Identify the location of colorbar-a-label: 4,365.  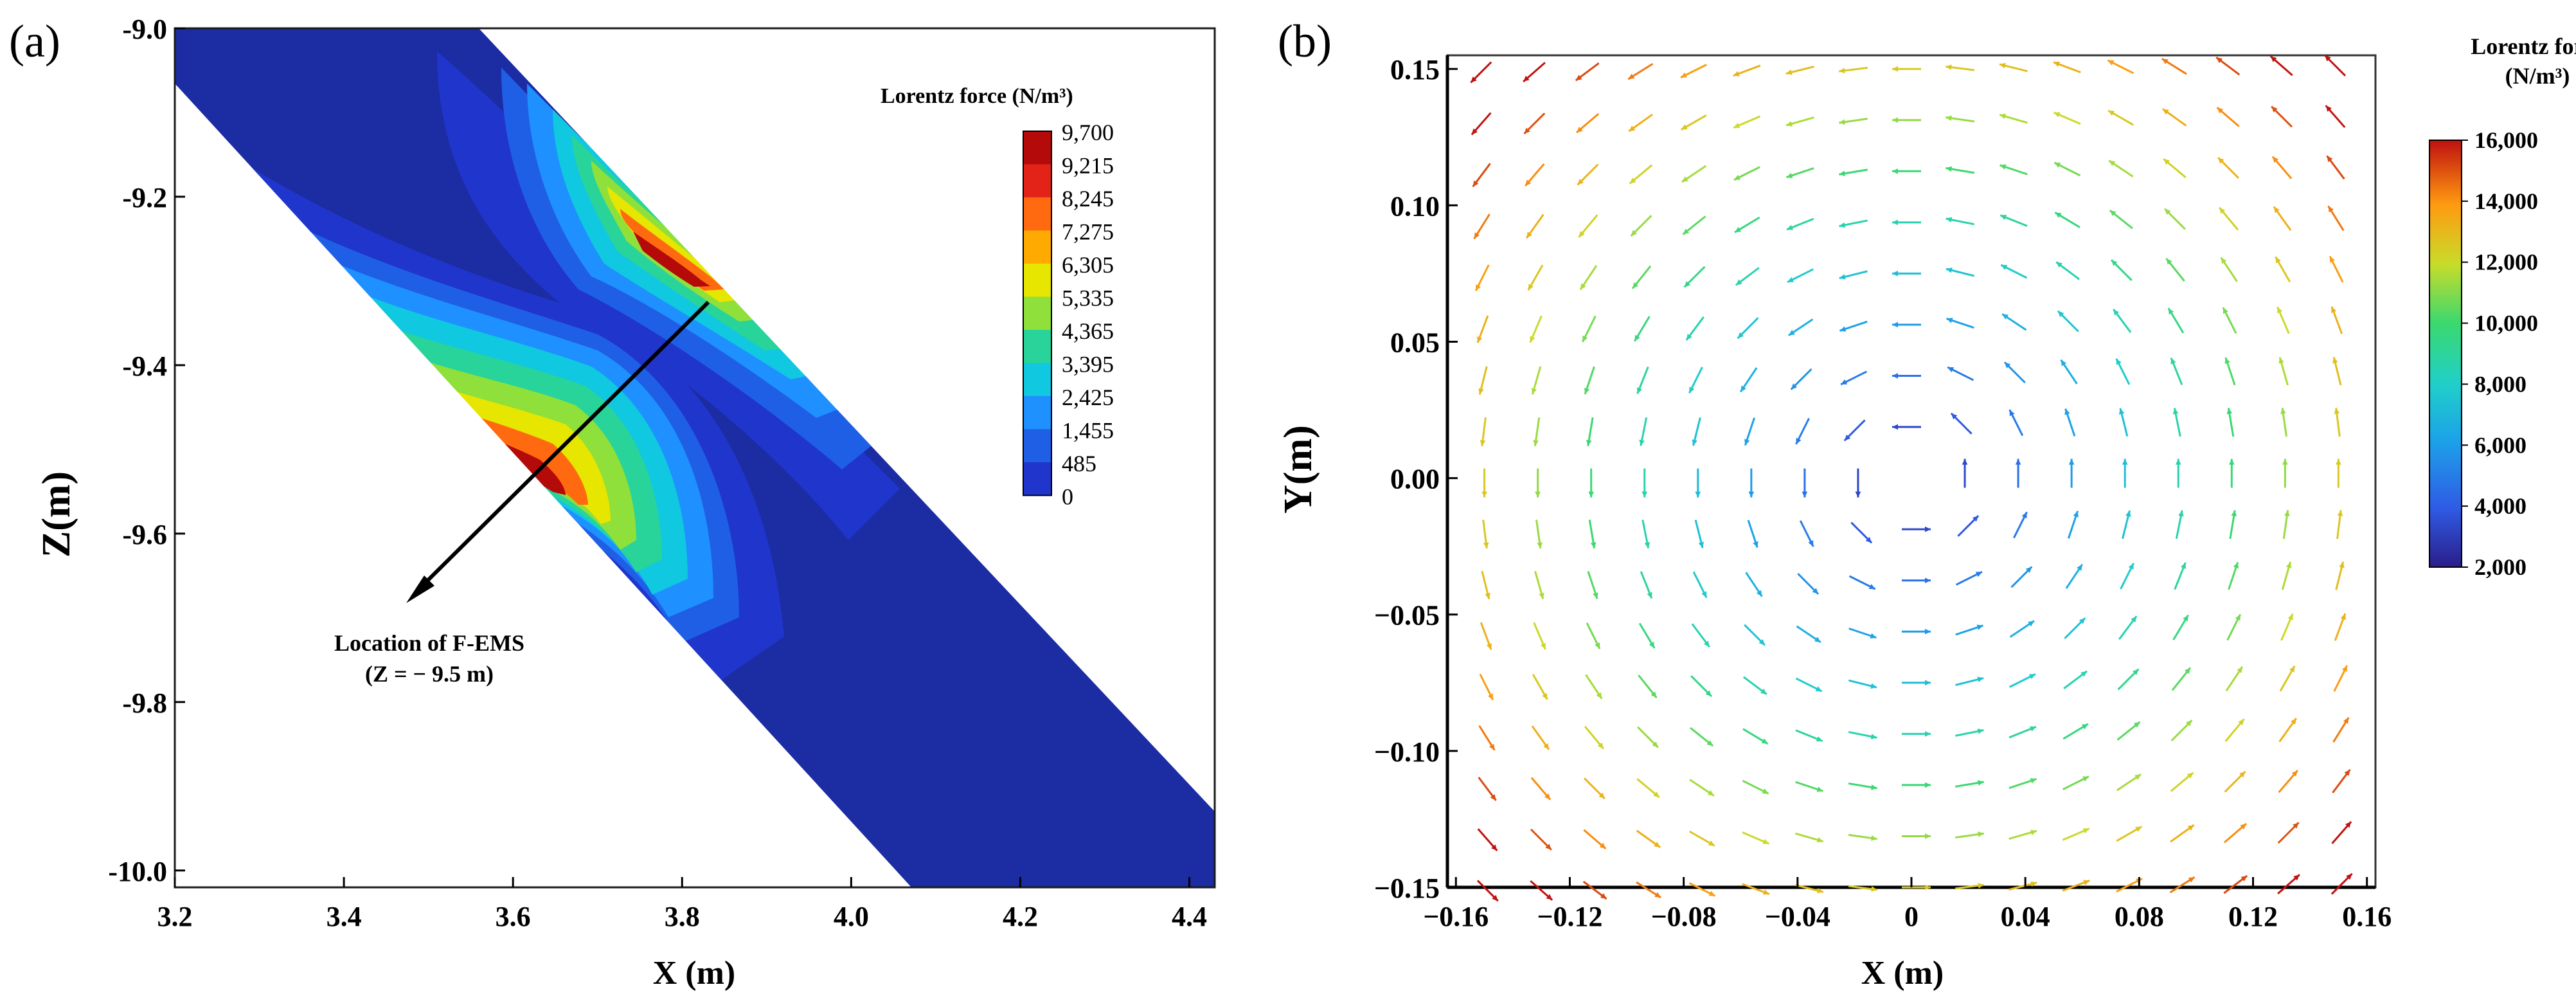
(1088, 331).